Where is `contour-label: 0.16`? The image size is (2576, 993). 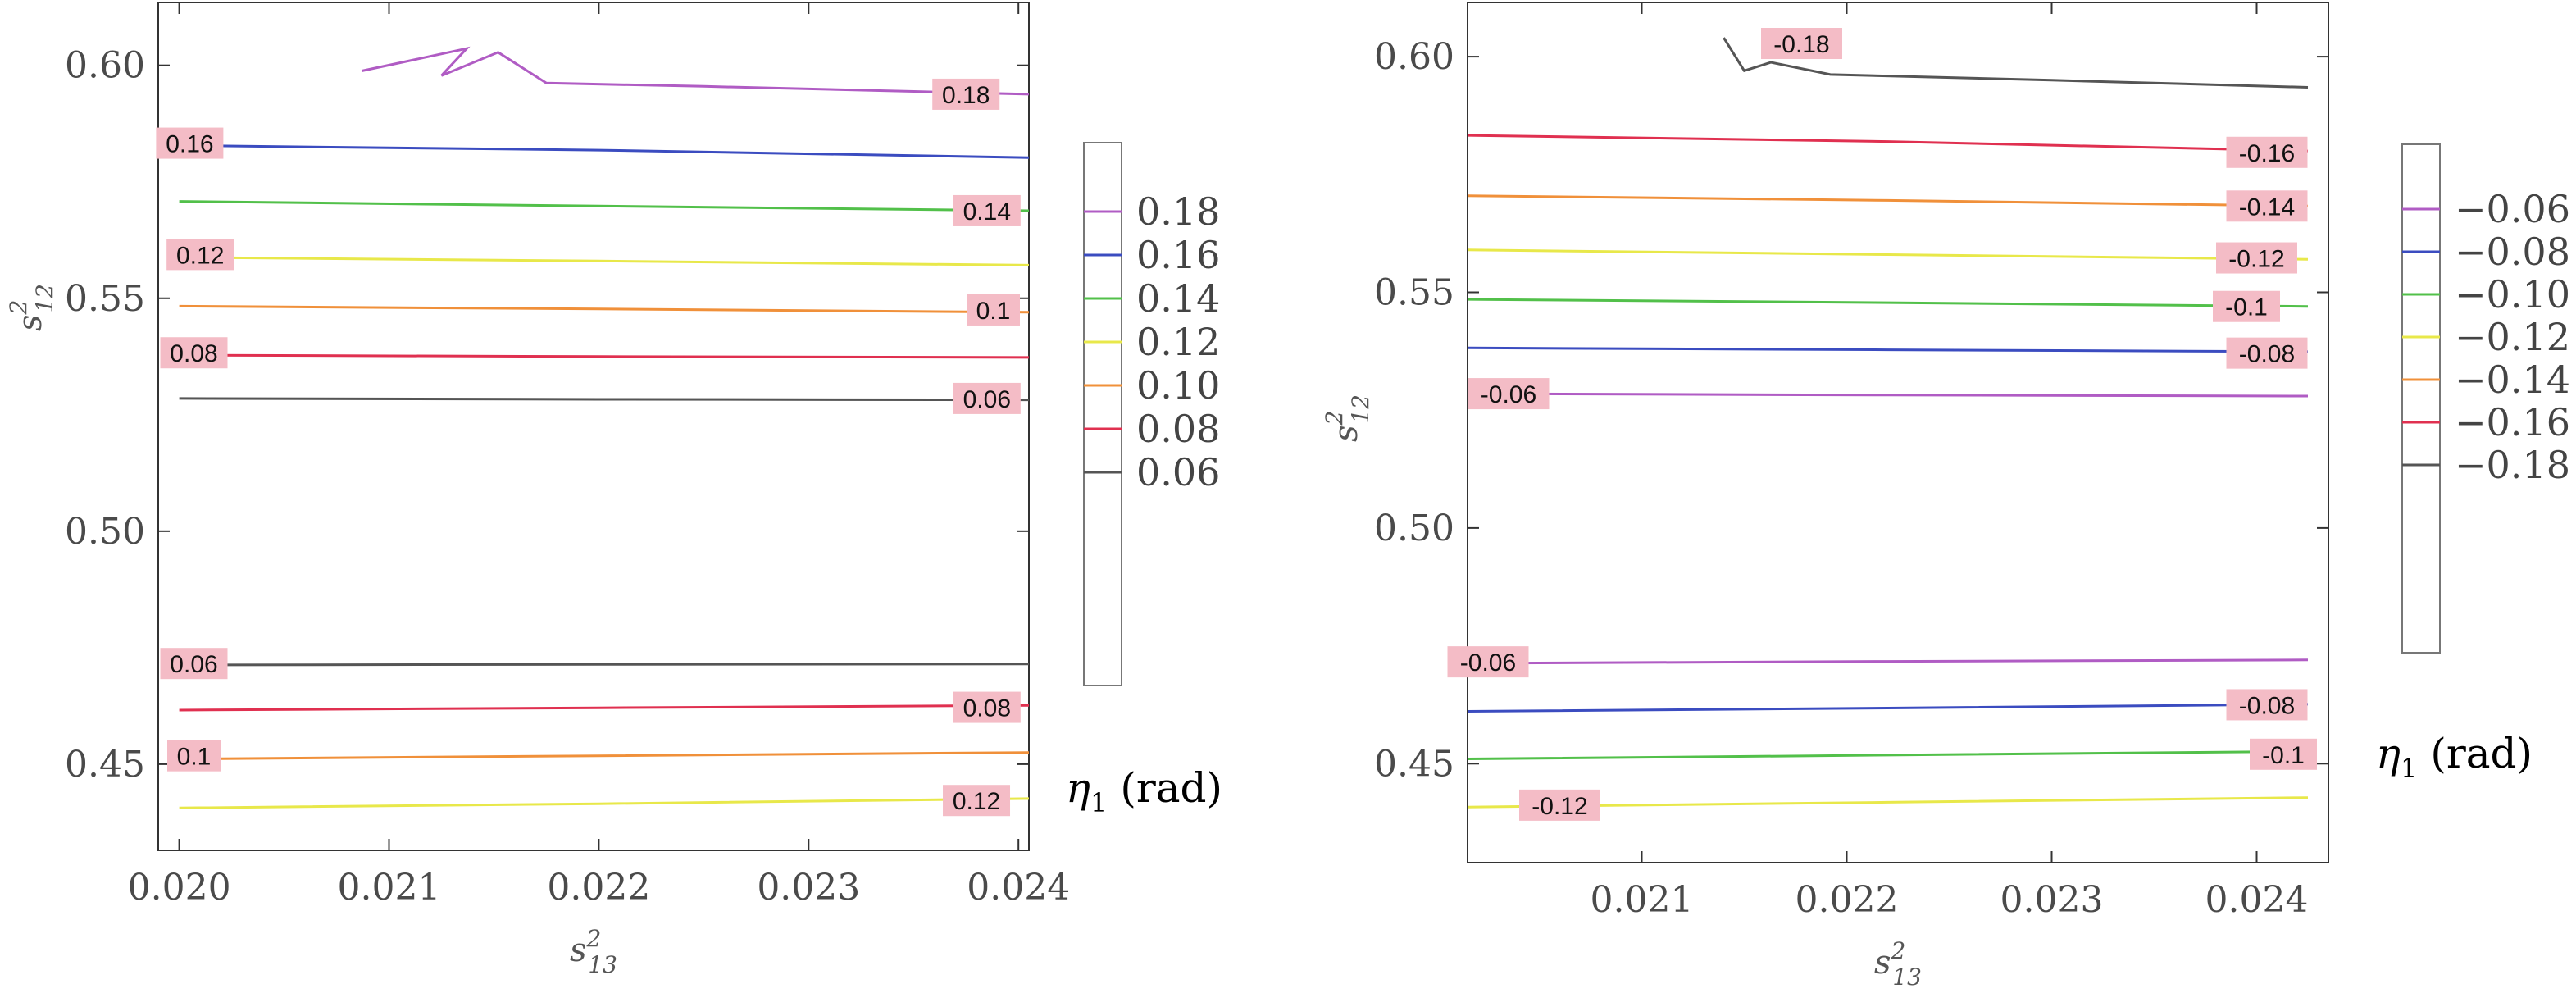
contour-label: 0.16 is located at coordinates (190, 144).